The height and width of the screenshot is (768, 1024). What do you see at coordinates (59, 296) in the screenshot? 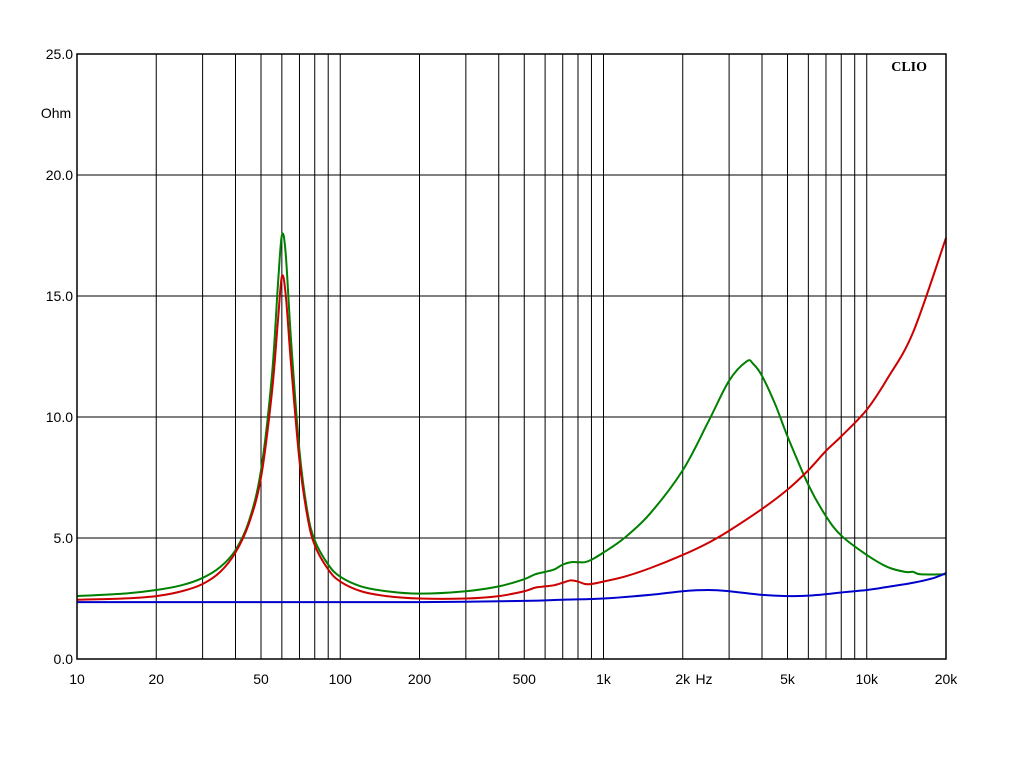
I see `y-tick-label: 15.0` at bounding box center [59, 296].